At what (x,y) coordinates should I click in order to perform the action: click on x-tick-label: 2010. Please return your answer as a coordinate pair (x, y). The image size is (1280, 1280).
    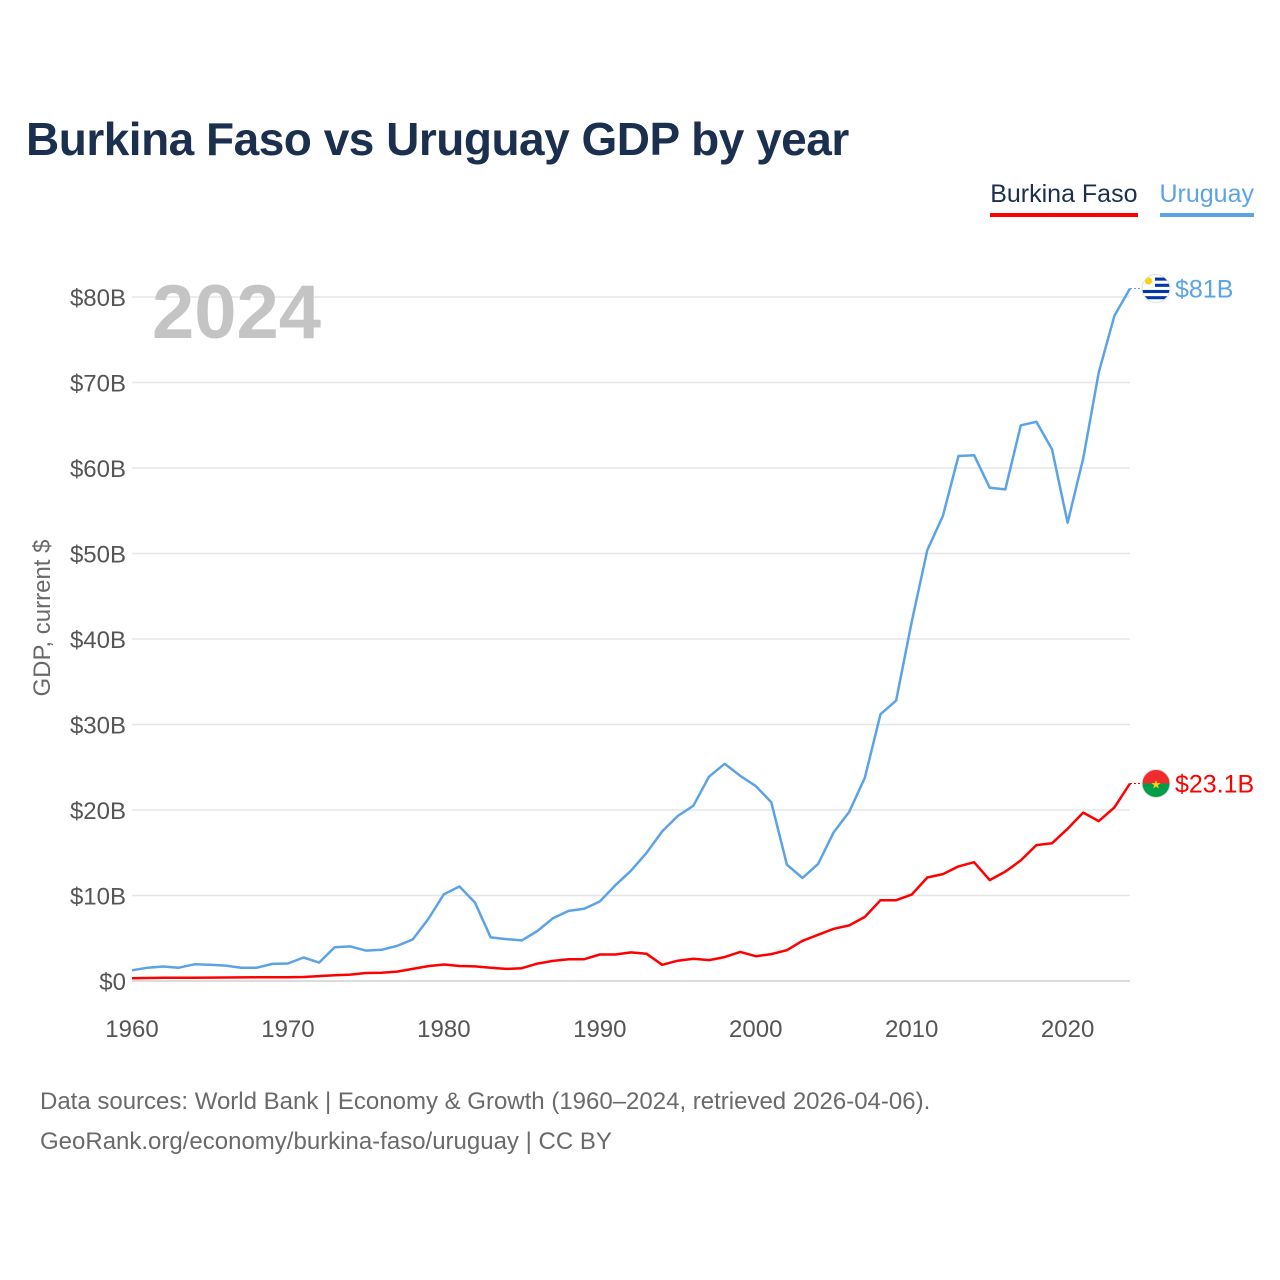
    Looking at the image, I should click on (911, 1029).